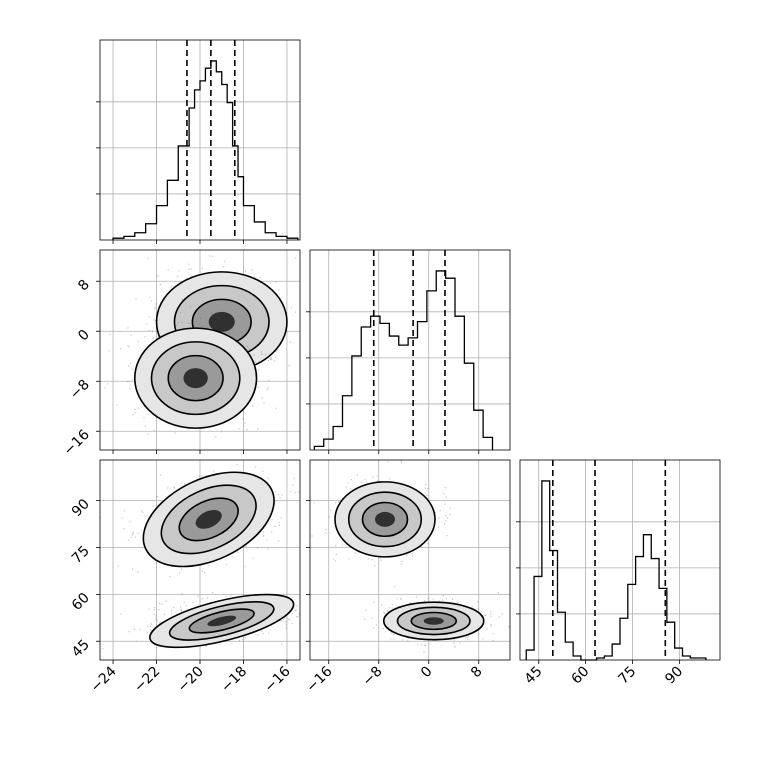 This screenshot has width=760, height=760. What do you see at coordinates (627, 676) in the screenshot?
I see `x-tick-label-p3: 75` at bounding box center [627, 676].